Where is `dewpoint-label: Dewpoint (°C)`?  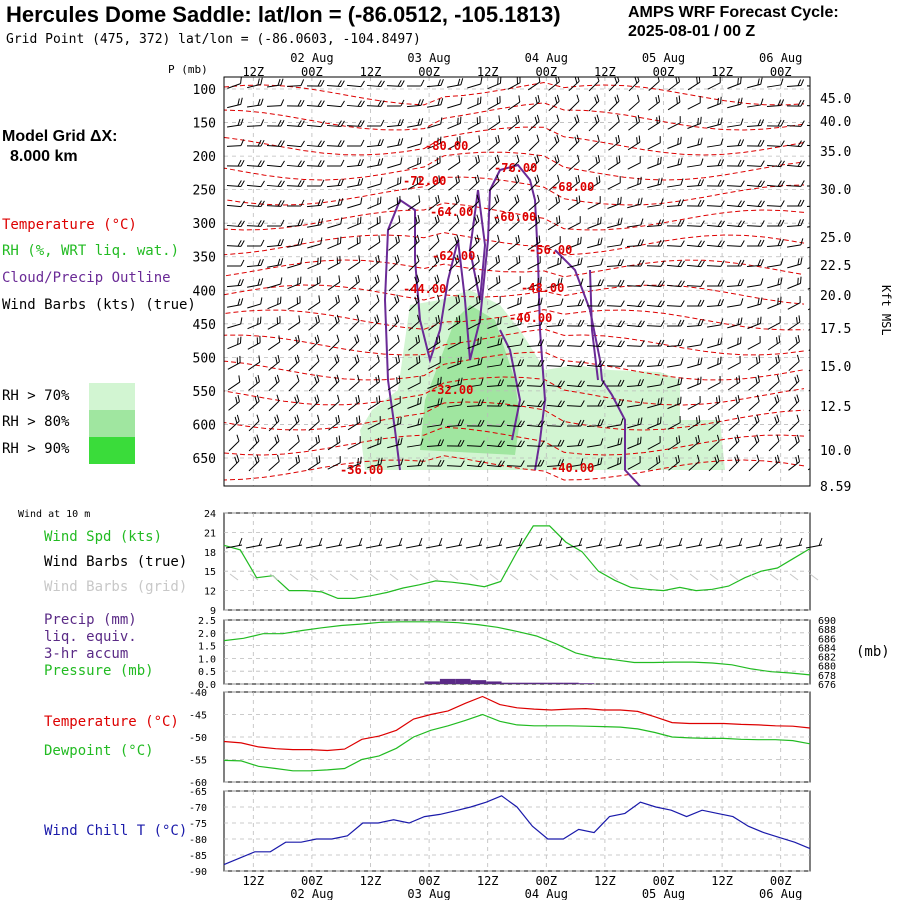 dewpoint-label: Dewpoint (°C) is located at coordinates (99, 751).